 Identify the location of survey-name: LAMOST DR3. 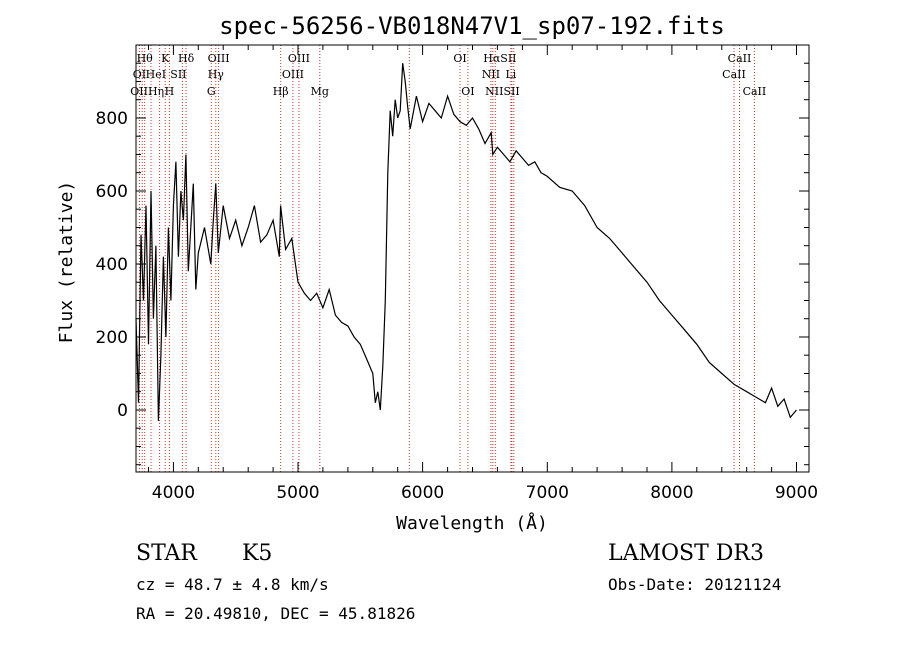
(686, 553).